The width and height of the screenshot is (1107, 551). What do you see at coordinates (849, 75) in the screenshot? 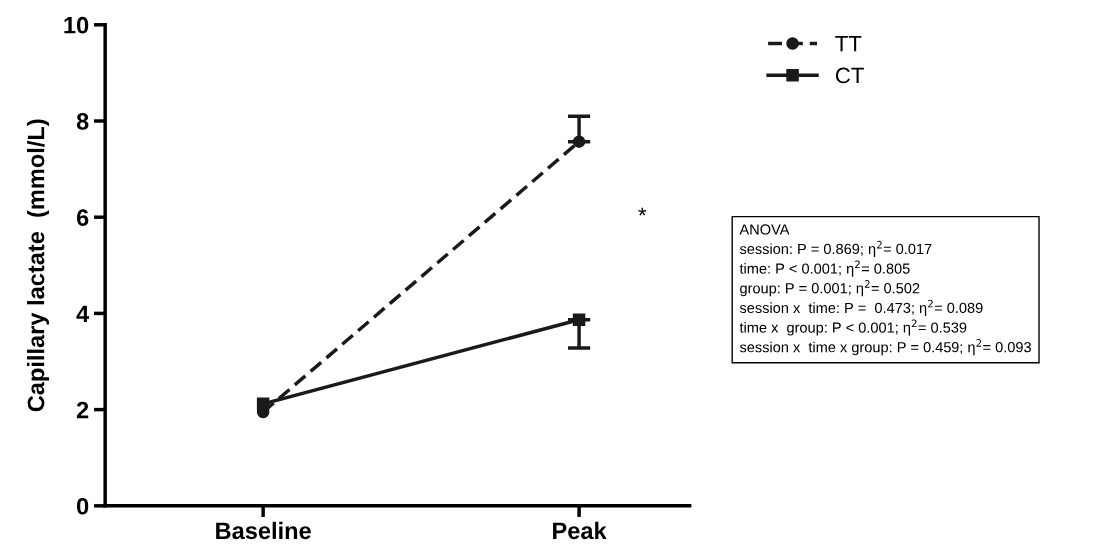
I see `legend-label: CT` at bounding box center [849, 75].